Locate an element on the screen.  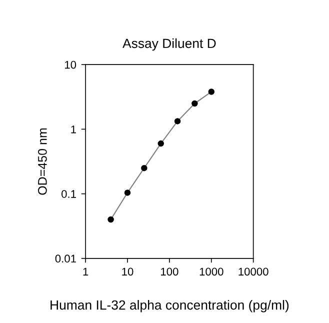
x-tick-label: 100 is located at coordinates (169, 272).